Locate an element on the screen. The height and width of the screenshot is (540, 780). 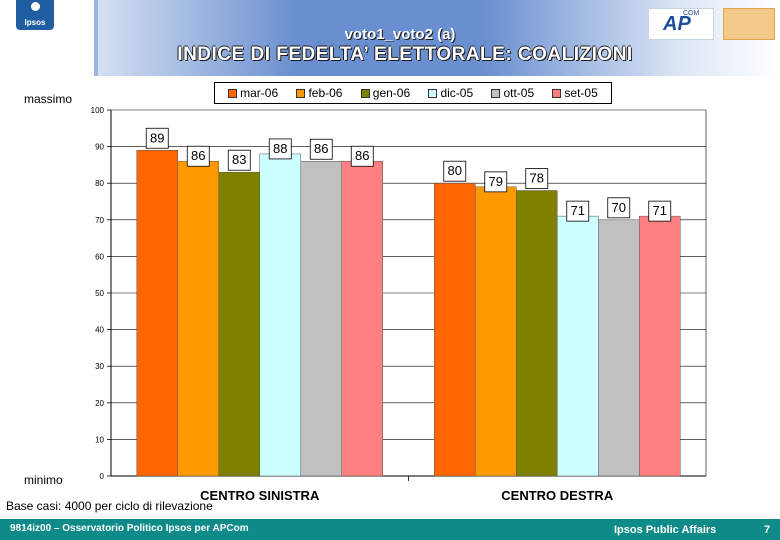
slide-subtitle: voto1_voto2 (a) is located at coordinates (400, 34).